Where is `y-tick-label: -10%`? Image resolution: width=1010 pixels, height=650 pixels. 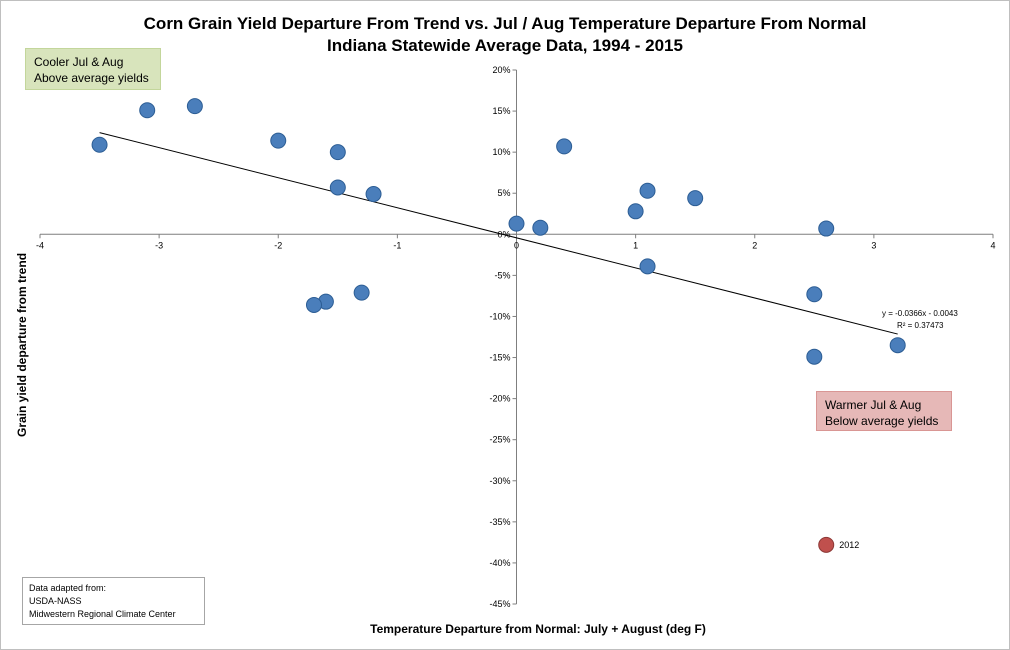
y-tick-label: -10% is located at coordinates (499, 316).